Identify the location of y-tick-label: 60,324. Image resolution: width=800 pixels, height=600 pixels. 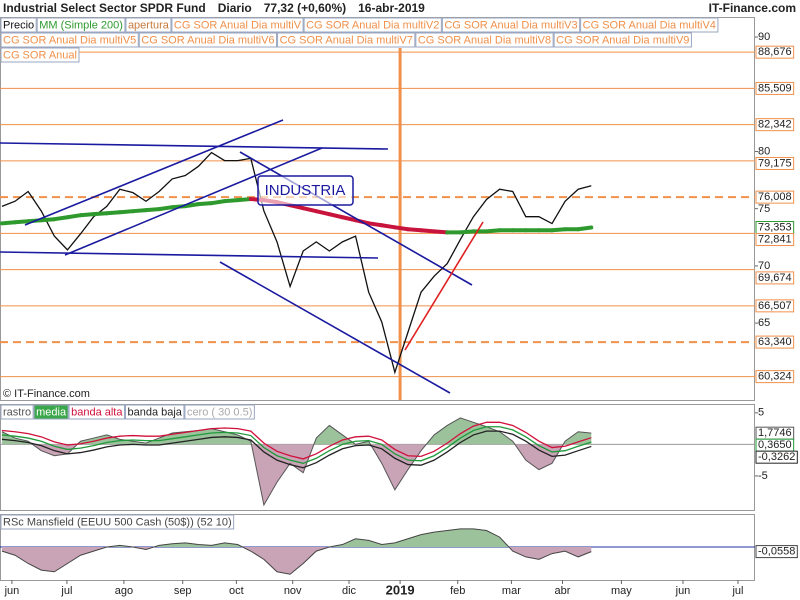
(775, 377).